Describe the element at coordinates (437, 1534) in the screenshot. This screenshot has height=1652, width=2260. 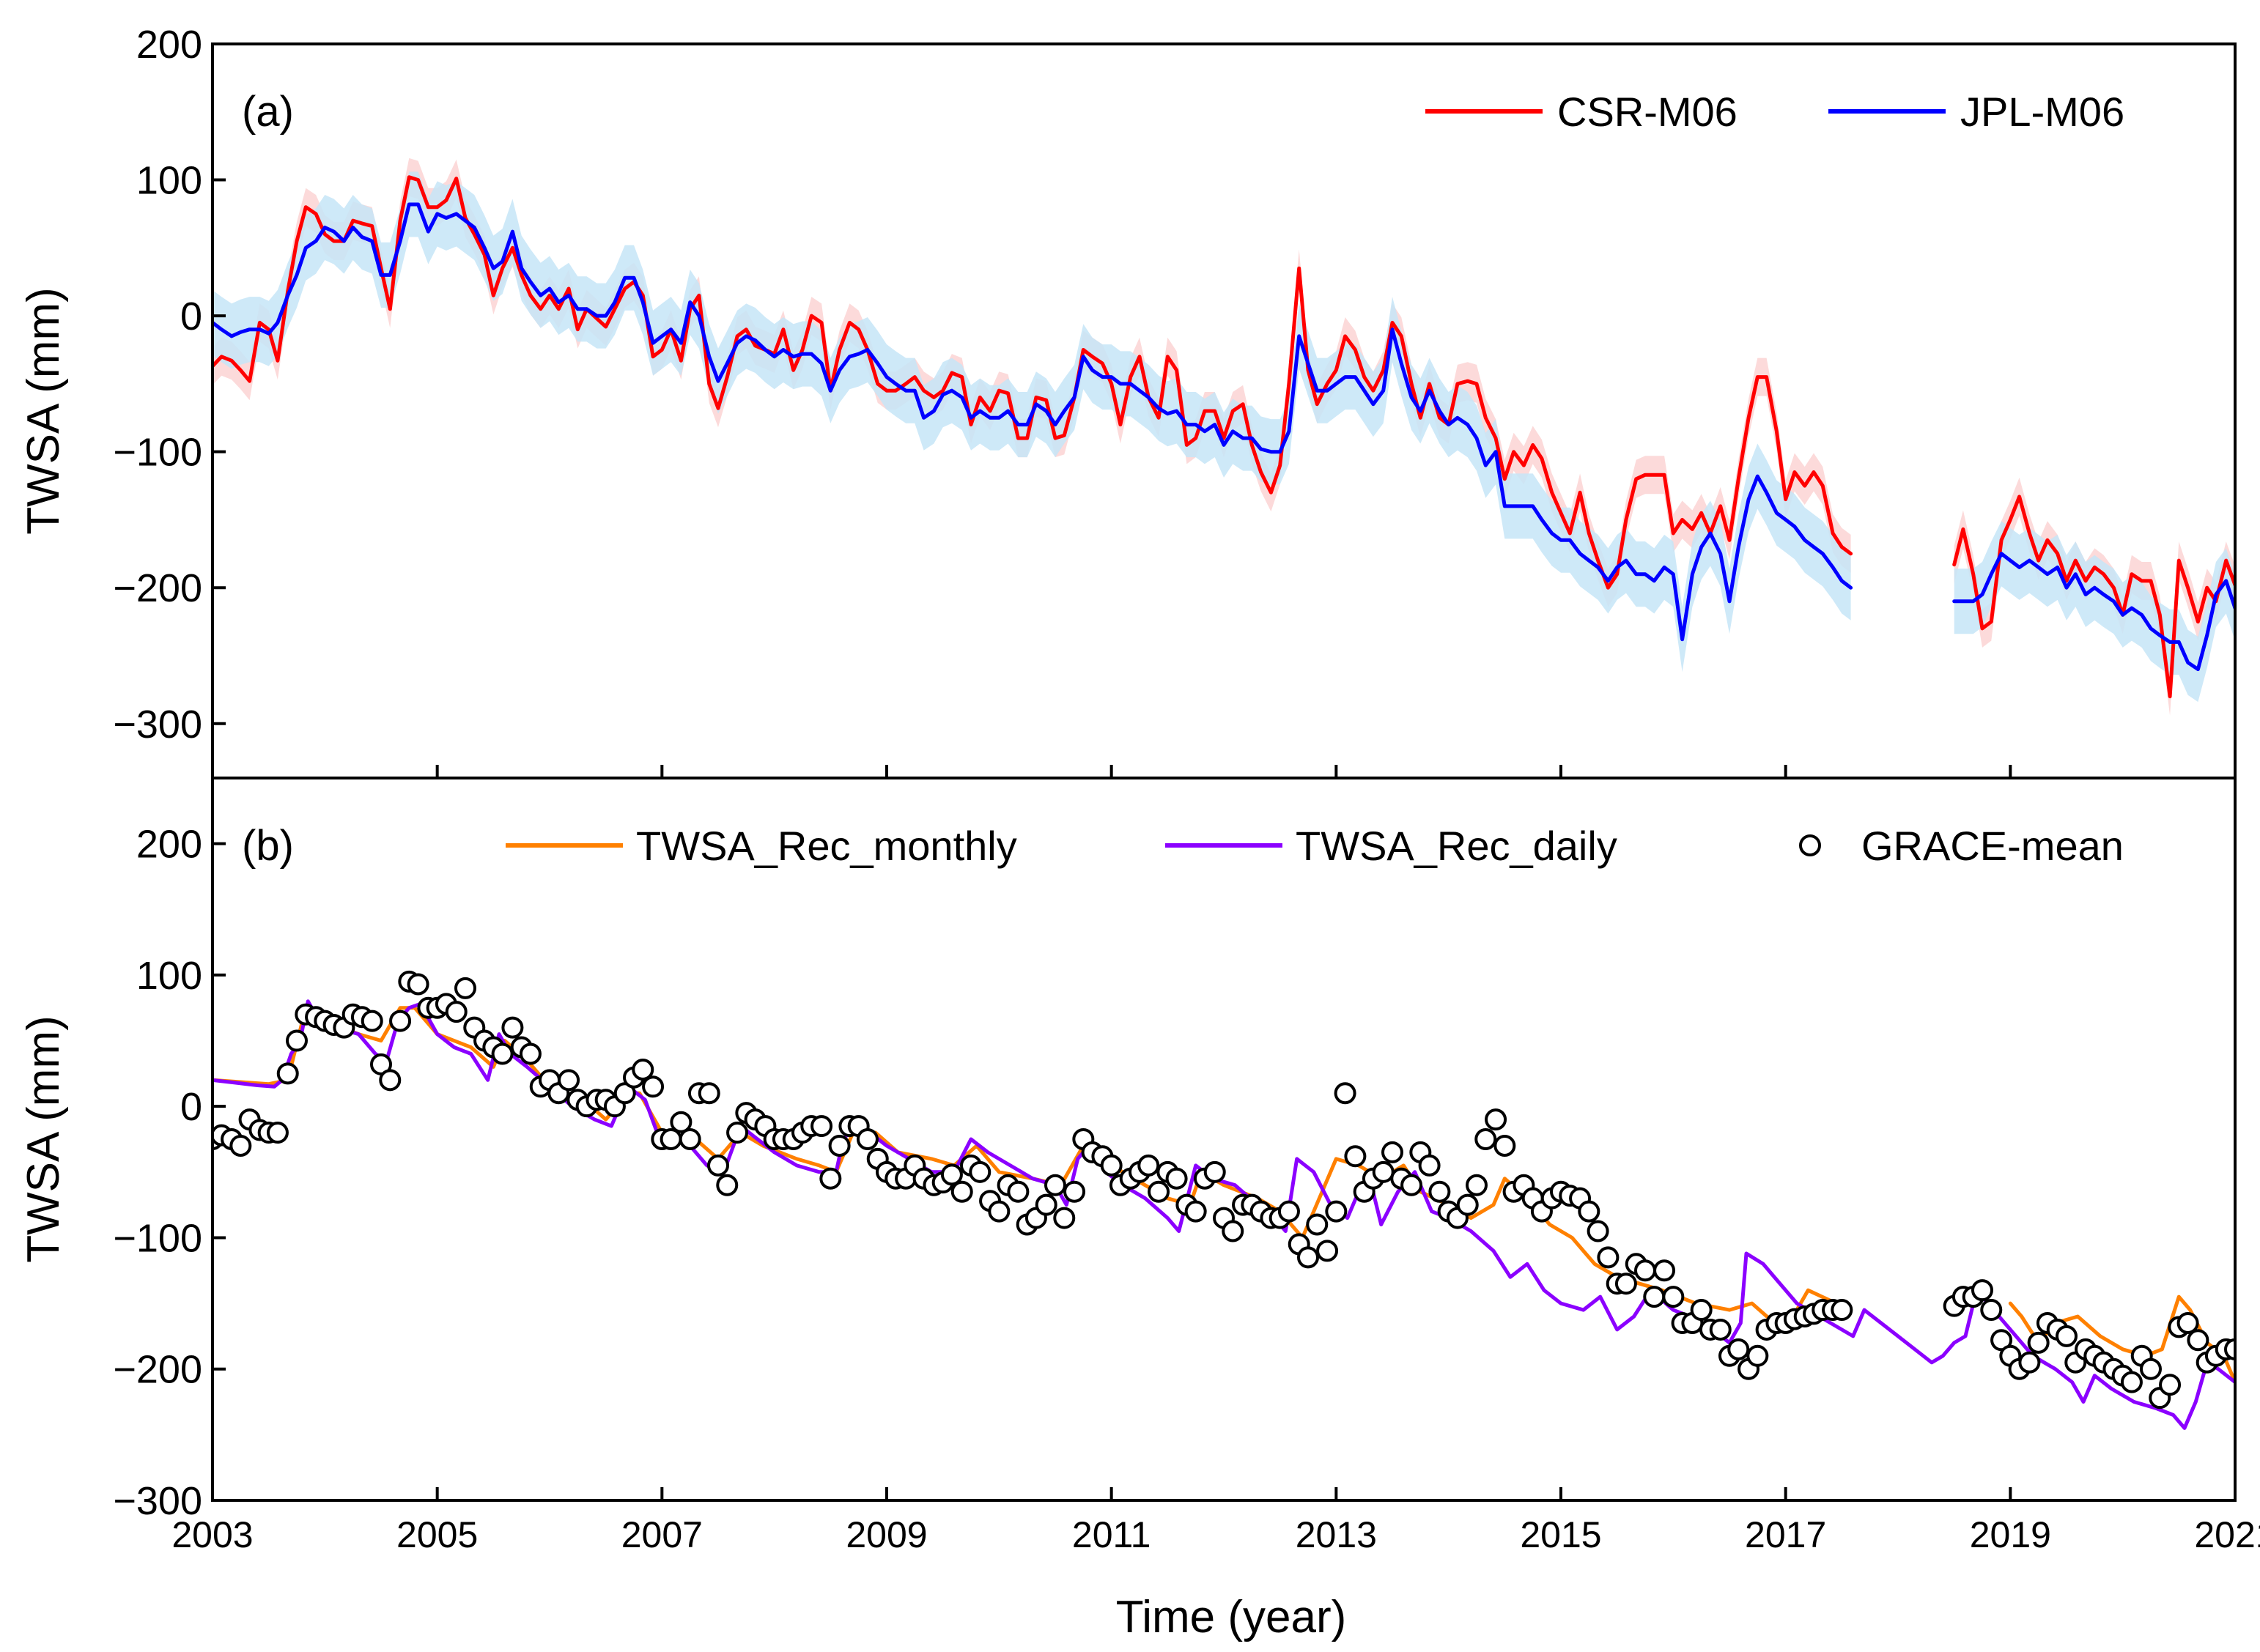
I see `x-tick-label: 2005` at that location.